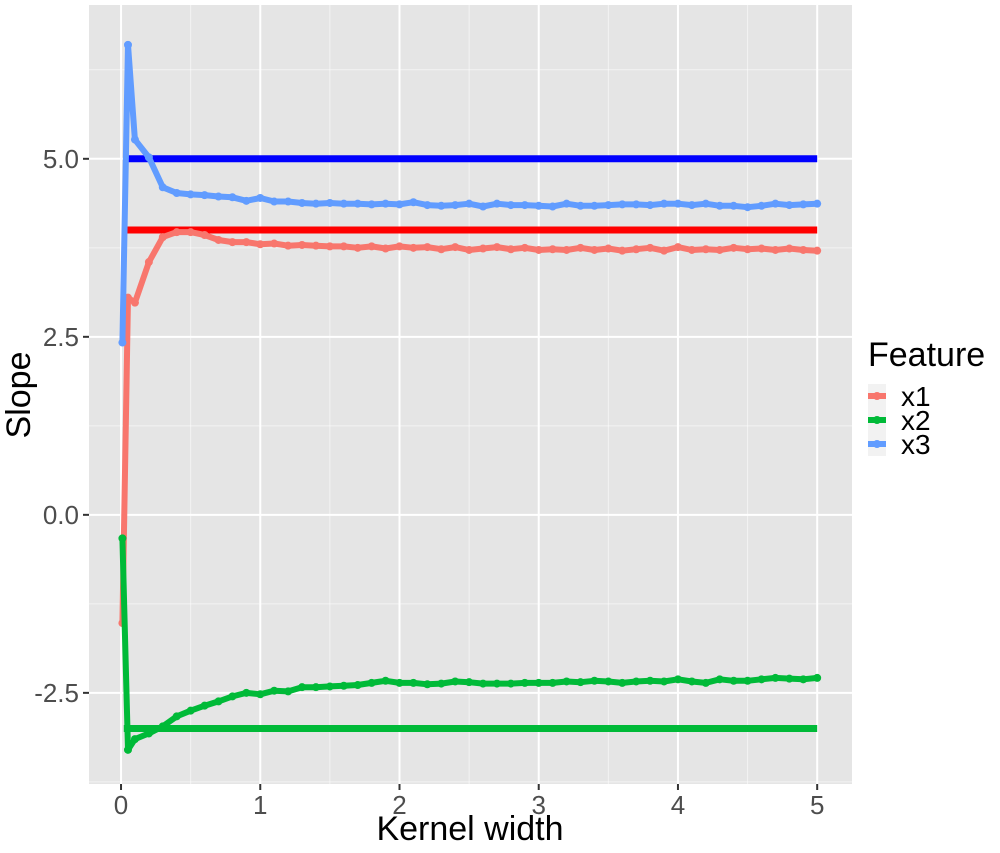 The image size is (1000, 853). What do you see at coordinates (877, 420) in the screenshot?
I see `legend-key-point-x2` at bounding box center [877, 420].